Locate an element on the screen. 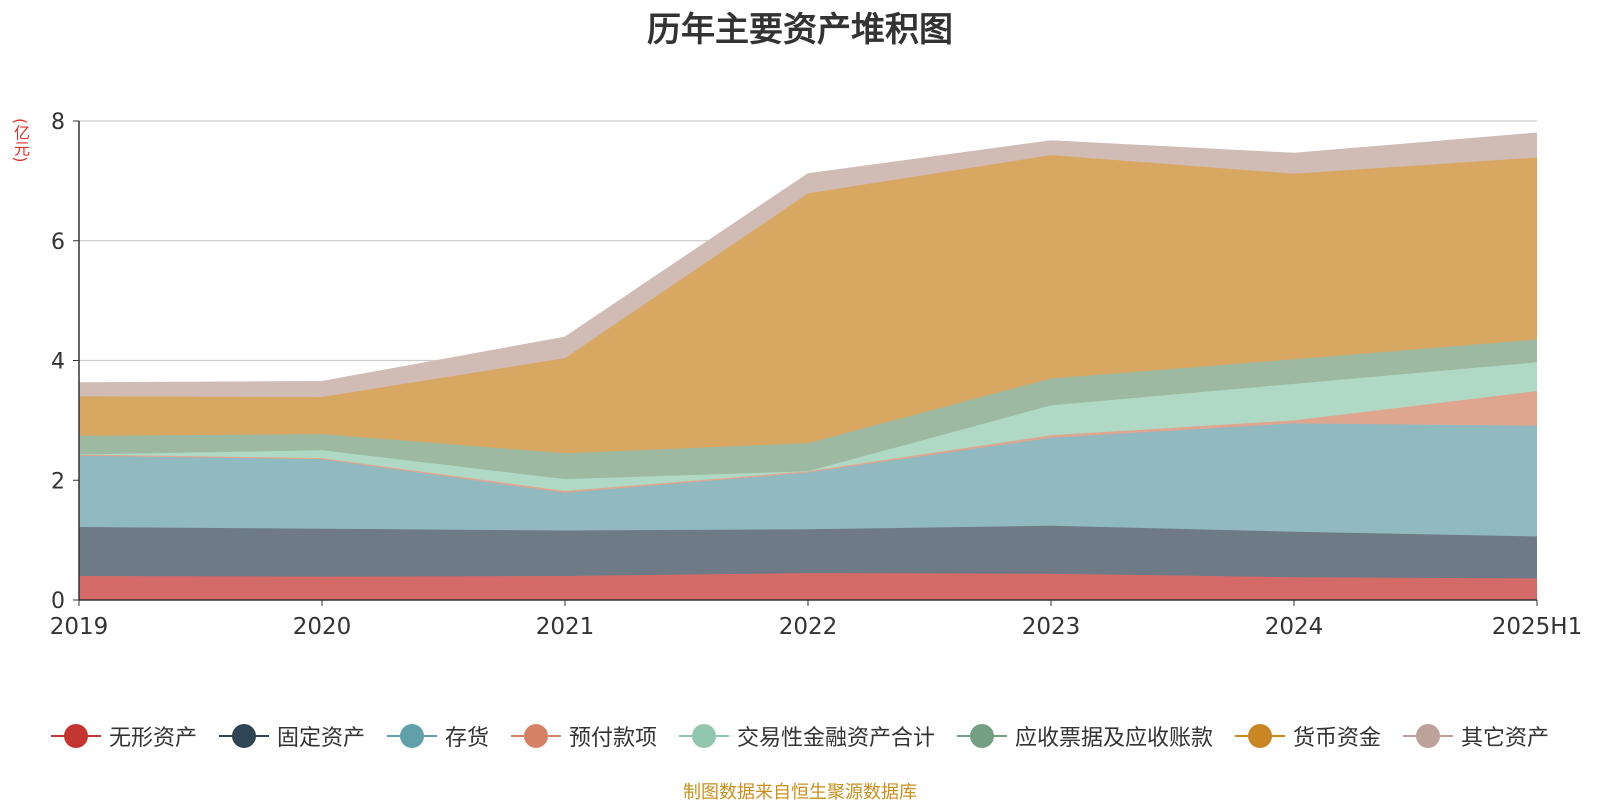 The width and height of the screenshot is (1600, 804). legend-label: 货币资金 is located at coordinates (1337, 738).